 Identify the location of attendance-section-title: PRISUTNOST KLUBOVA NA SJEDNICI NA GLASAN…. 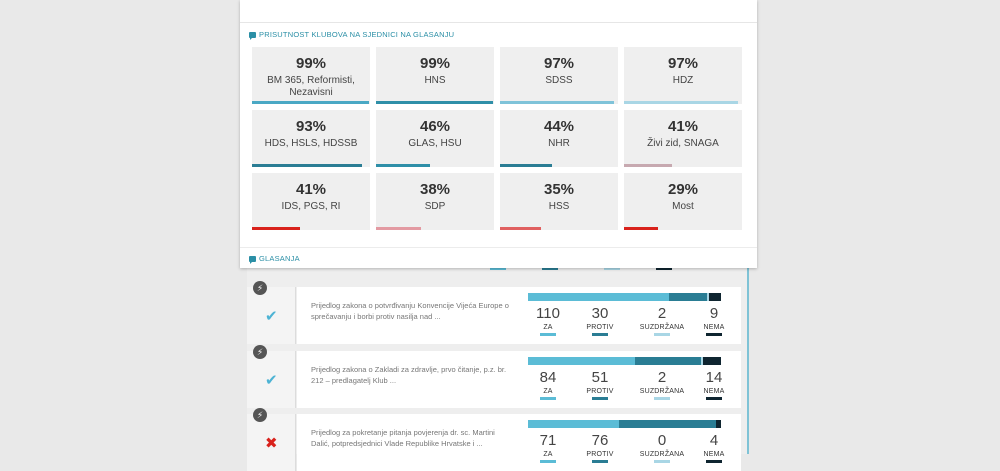
(352, 35).